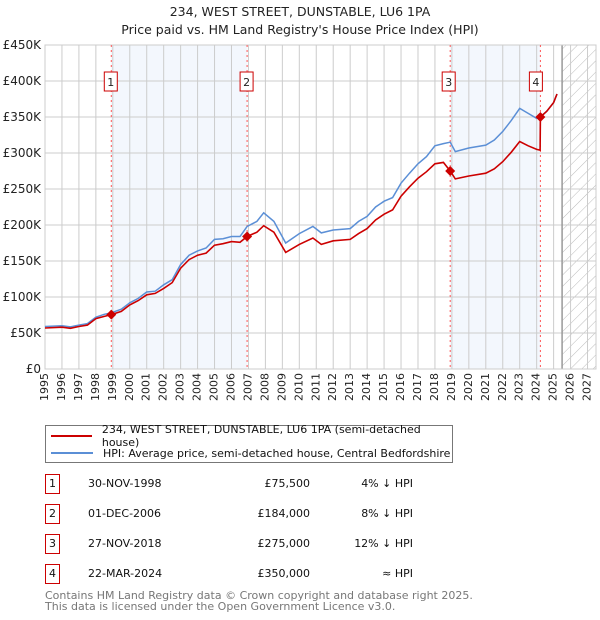 This screenshot has height=620, width=600. I want to click on legend-swatch-blue, so click(72, 453).